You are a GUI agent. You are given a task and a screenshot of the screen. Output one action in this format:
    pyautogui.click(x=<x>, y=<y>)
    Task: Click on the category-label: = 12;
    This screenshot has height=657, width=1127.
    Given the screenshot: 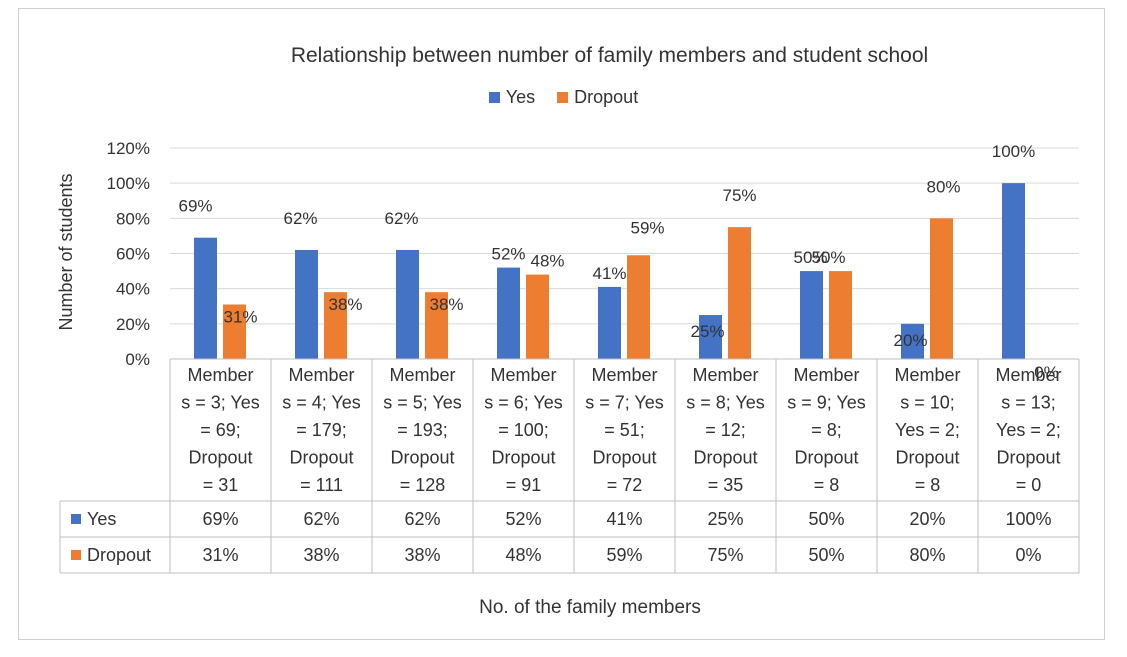 What is the action you would take?
    pyautogui.click(x=725, y=430)
    